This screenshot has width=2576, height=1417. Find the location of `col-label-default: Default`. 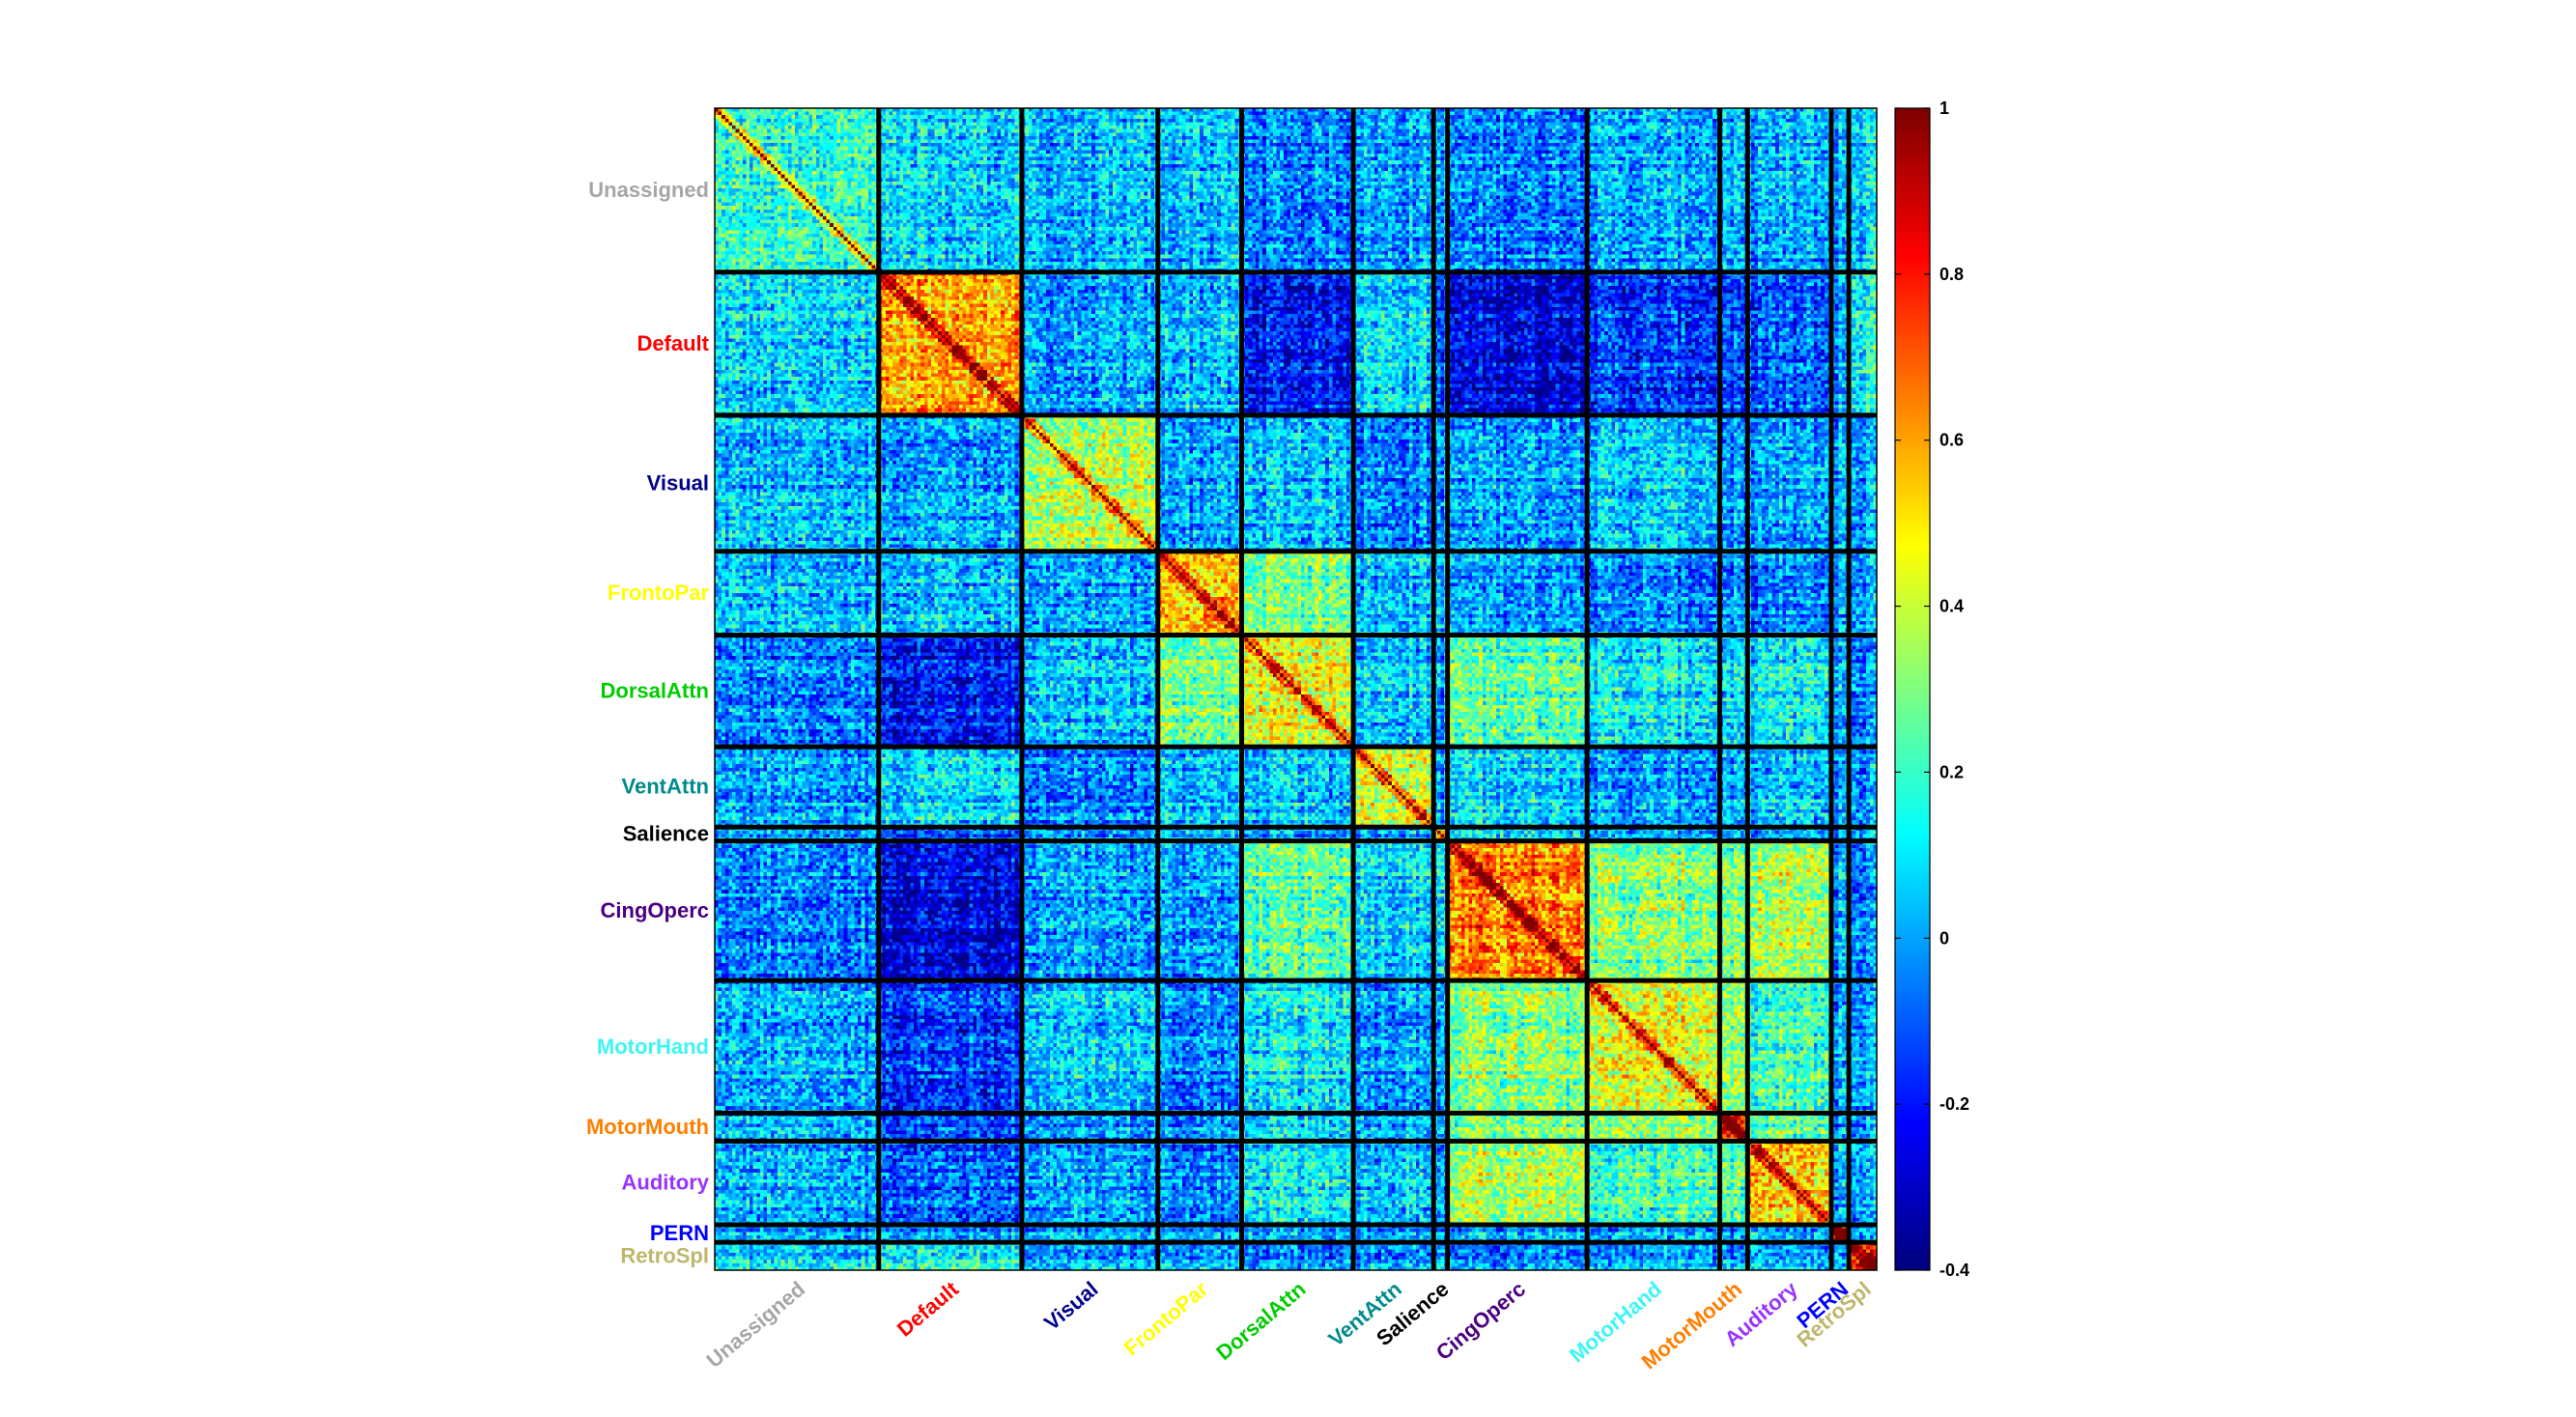

col-label-default: Default is located at coordinates (928, 1309).